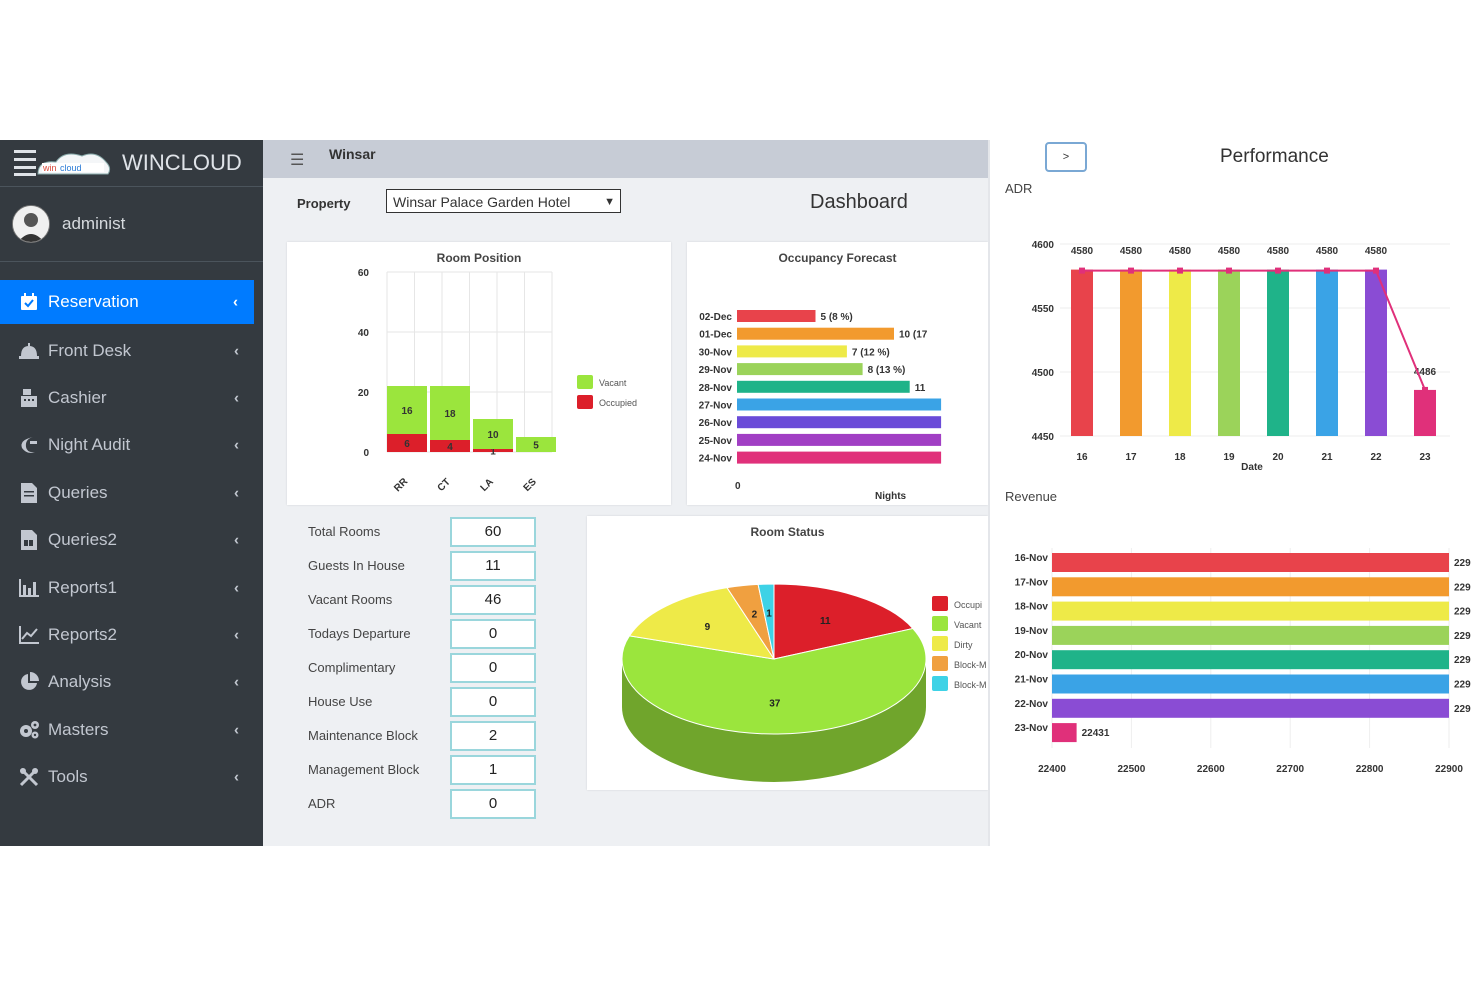  What do you see at coordinates (775, 703) in the screenshot?
I see `data-label: 37` at bounding box center [775, 703].